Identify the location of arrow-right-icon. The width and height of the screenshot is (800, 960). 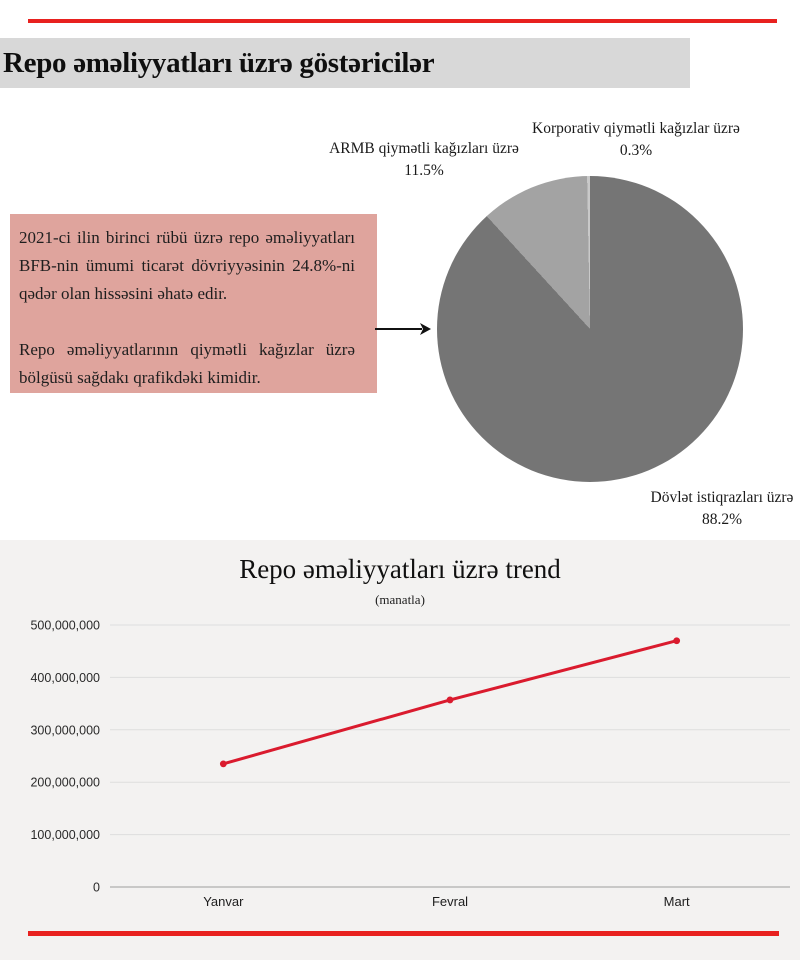
(403, 329).